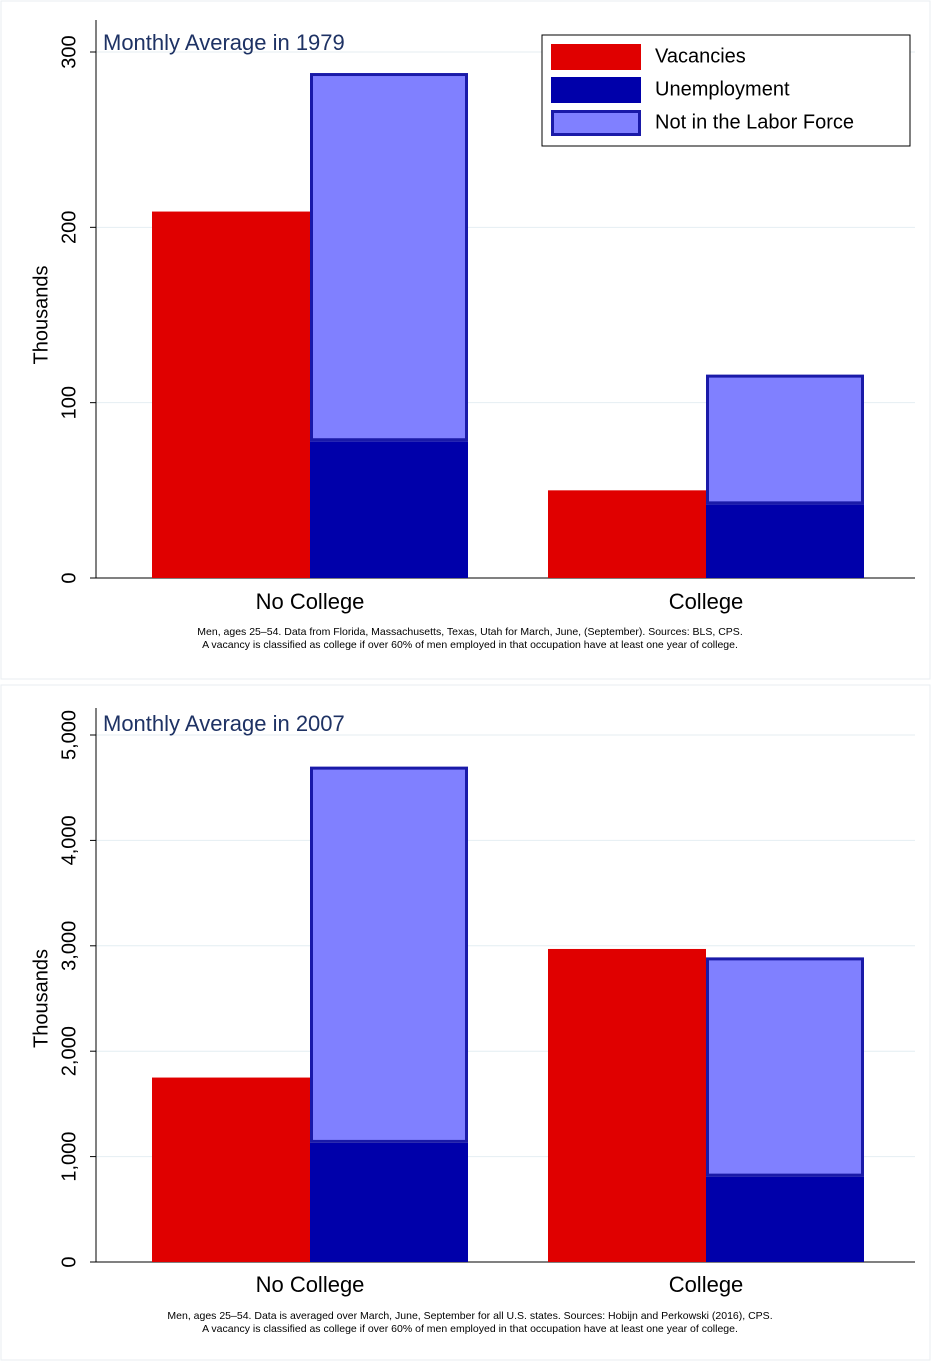 Image resolution: width=931 pixels, height=1361 pixels. I want to click on legend-label: Not in the Labor Force, so click(754, 122).